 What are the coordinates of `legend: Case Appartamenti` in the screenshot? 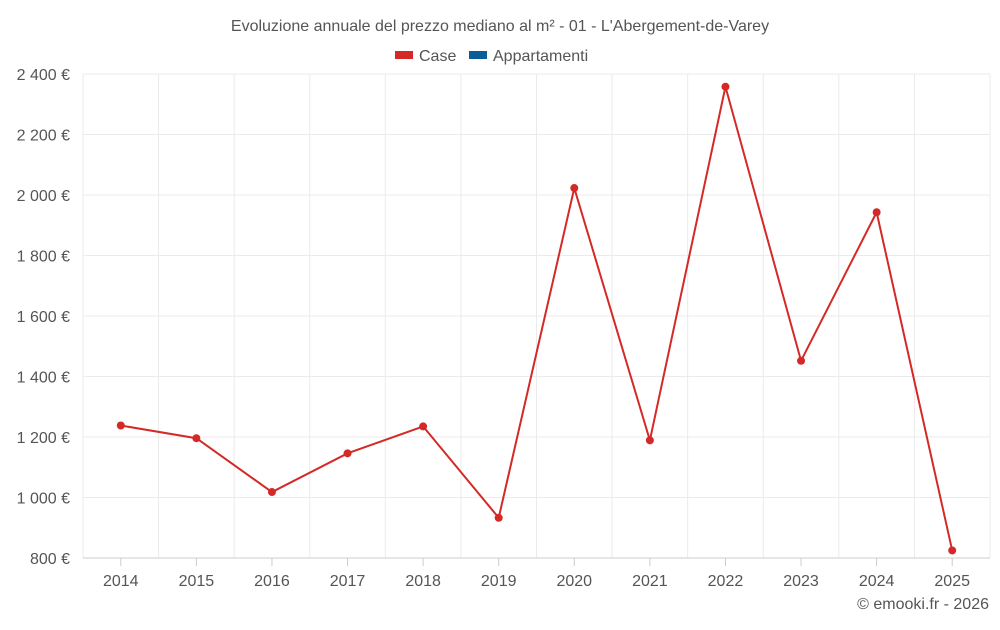 It's located at (491, 56).